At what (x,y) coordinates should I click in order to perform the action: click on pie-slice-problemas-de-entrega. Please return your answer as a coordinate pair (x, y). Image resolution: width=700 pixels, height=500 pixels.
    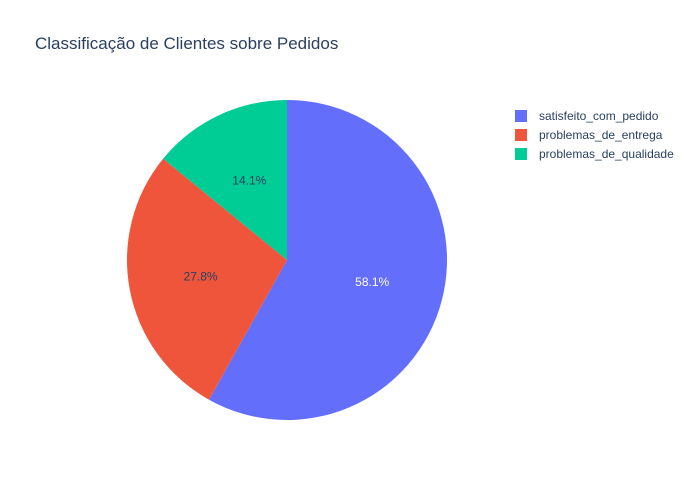
    Looking at the image, I should click on (207, 279).